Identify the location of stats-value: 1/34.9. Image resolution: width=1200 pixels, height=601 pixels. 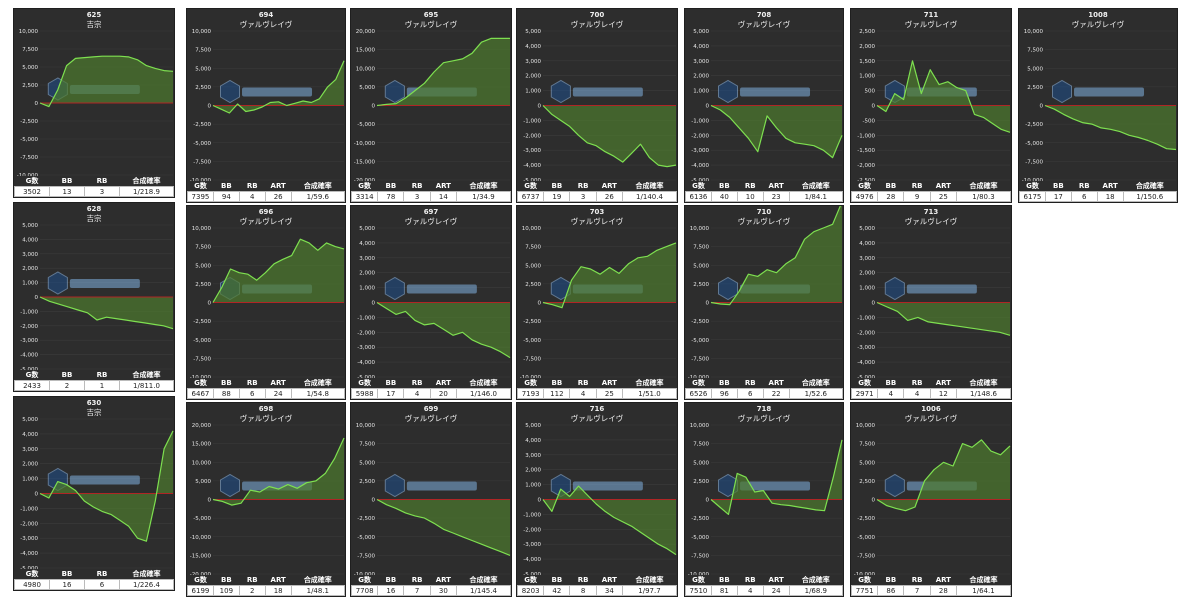
(483, 196).